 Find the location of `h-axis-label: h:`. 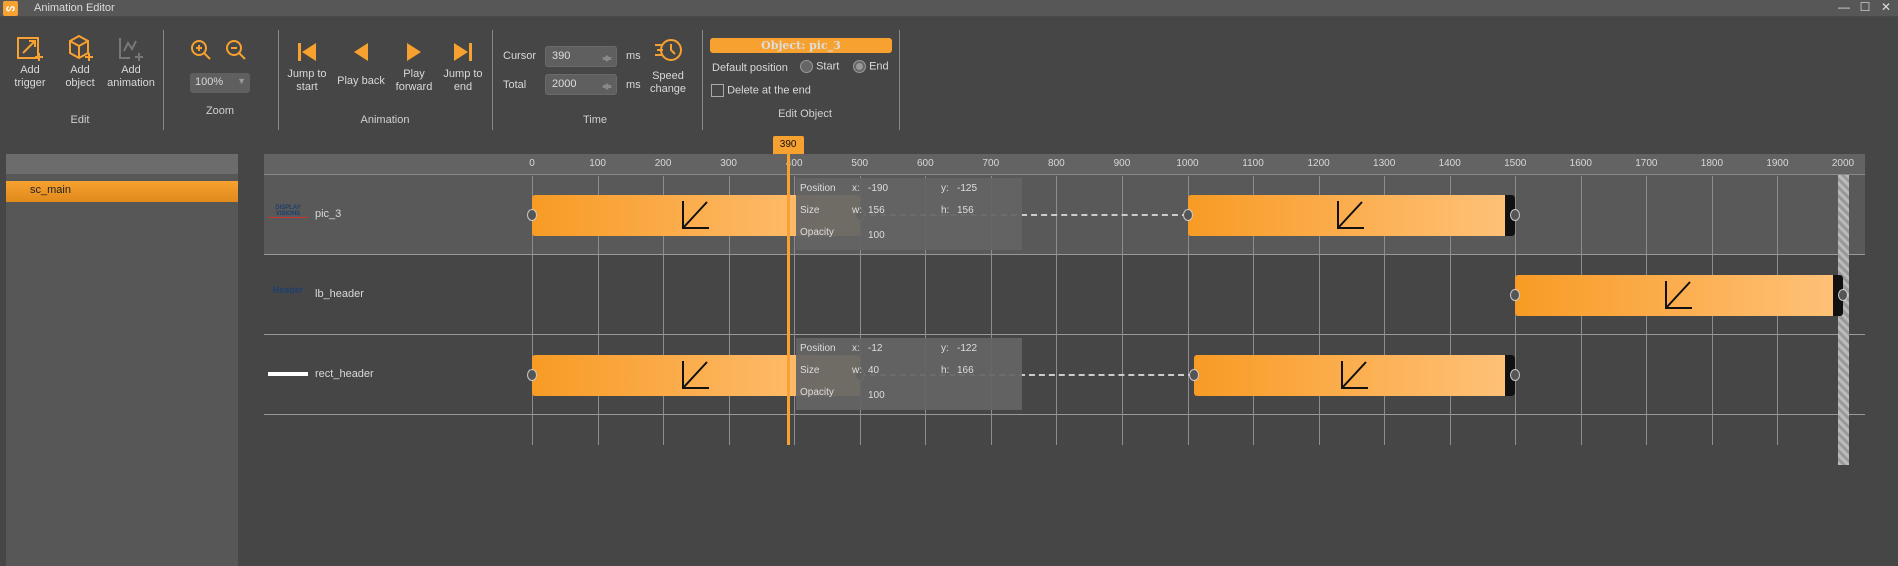

h-axis-label: h: is located at coordinates (945, 370).